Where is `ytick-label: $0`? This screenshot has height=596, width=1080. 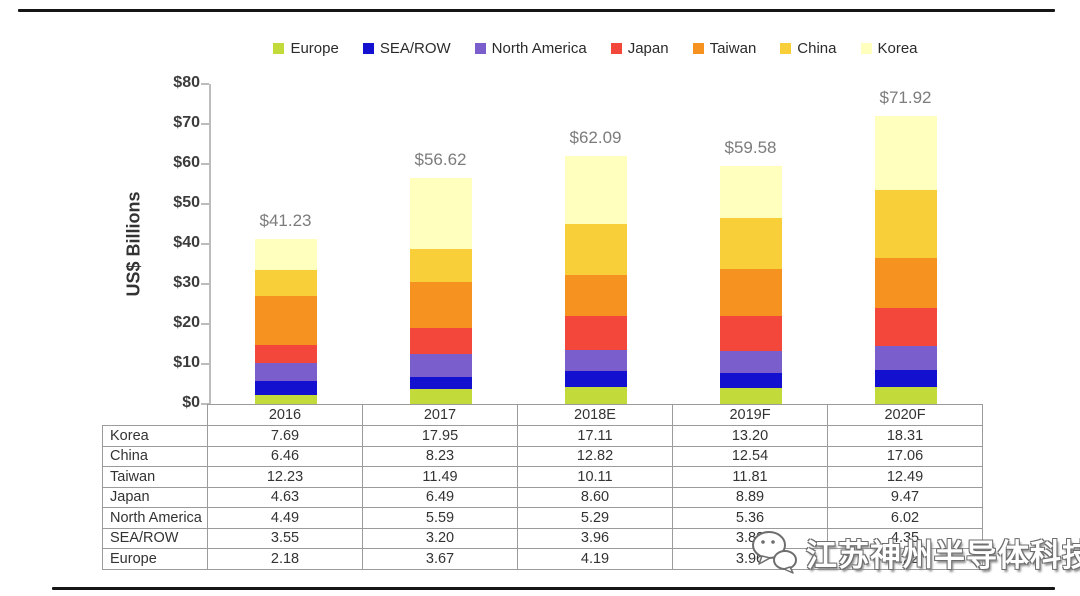
ytick-label: $0 is located at coordinates (191, 402).